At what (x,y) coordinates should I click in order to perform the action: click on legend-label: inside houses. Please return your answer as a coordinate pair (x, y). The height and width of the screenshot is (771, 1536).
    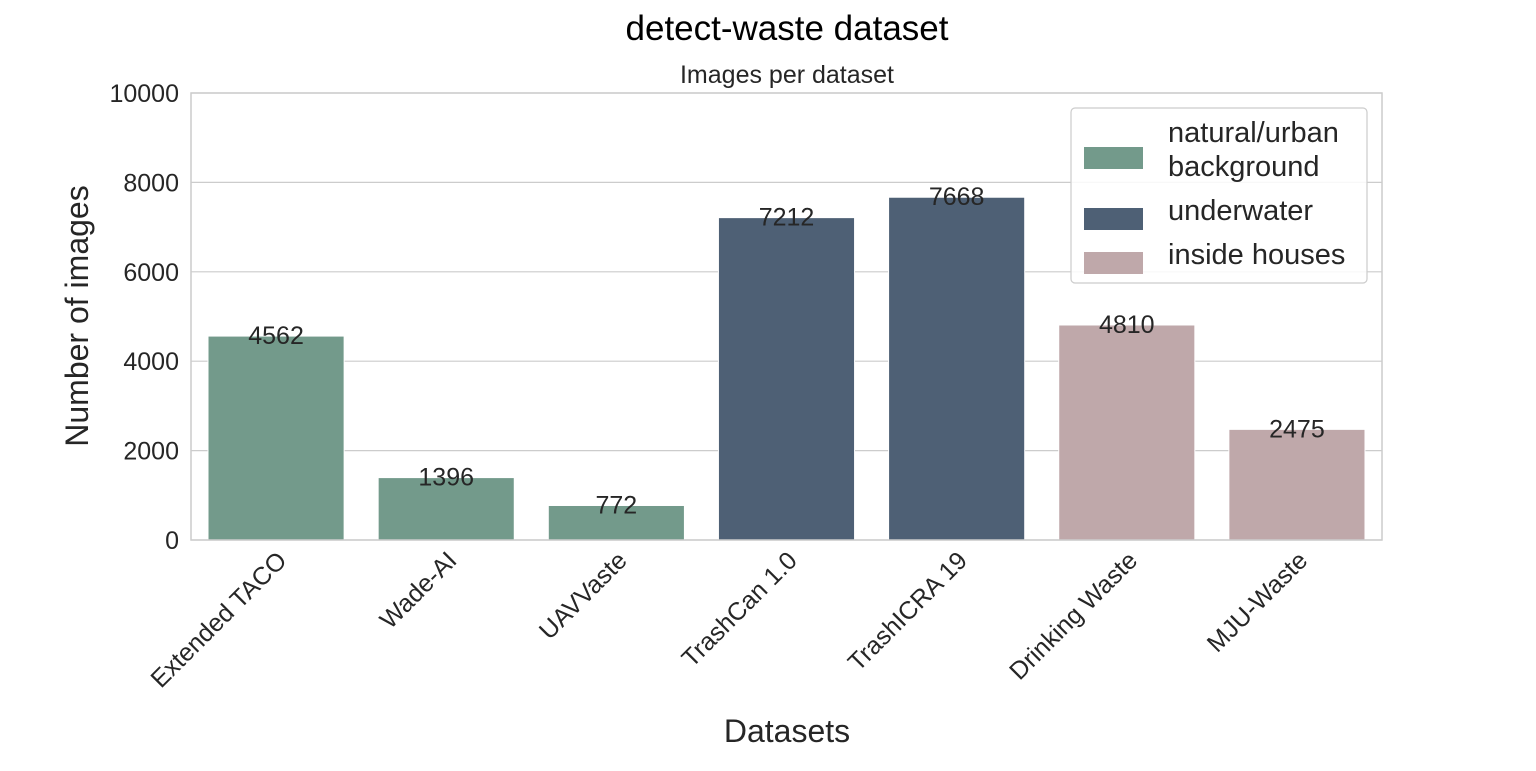
    Looking at the image, I should click on (1256, 255).